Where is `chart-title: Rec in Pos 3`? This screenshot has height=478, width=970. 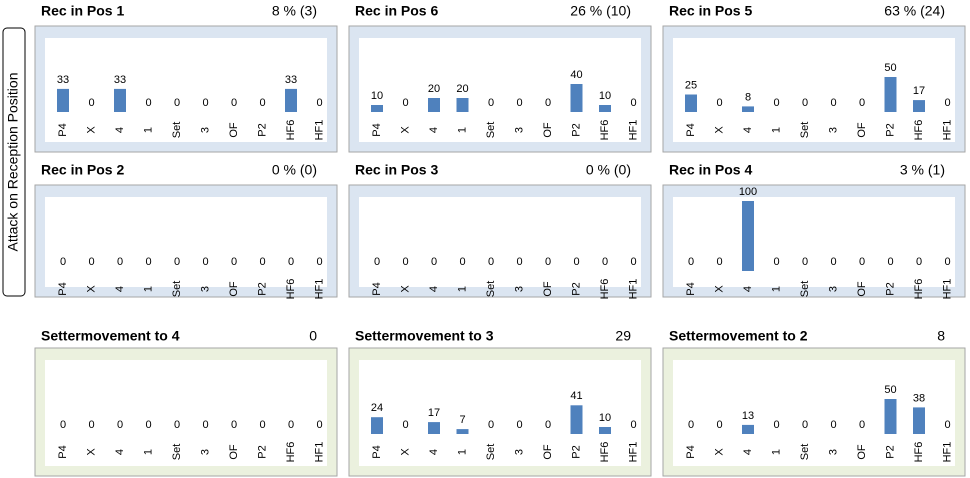
chart-title: Rec in Pos 3 is located at coordinates (396, 170).